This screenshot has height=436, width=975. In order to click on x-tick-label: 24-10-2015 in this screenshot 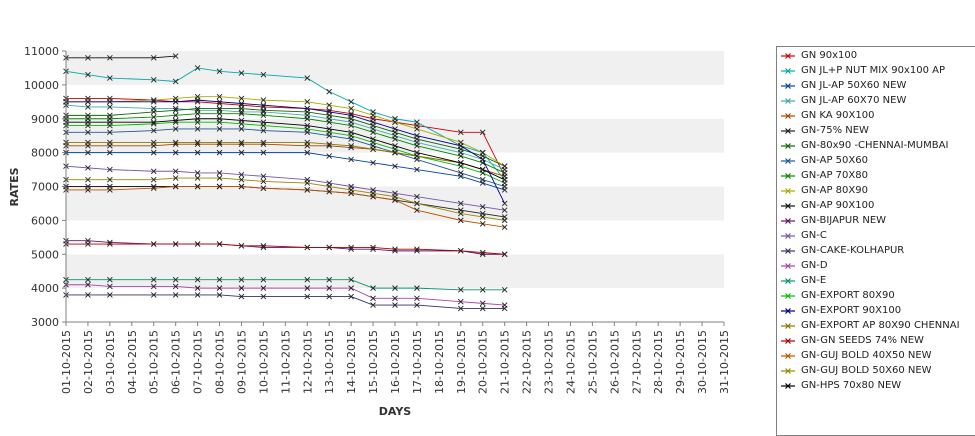, I will do `click(570, 362)`.